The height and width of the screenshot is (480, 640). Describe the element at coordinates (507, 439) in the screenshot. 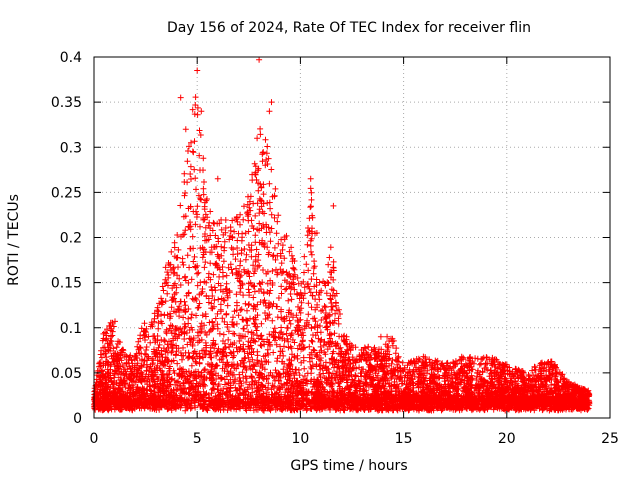

I see `x-tick-label: 20` at that location.